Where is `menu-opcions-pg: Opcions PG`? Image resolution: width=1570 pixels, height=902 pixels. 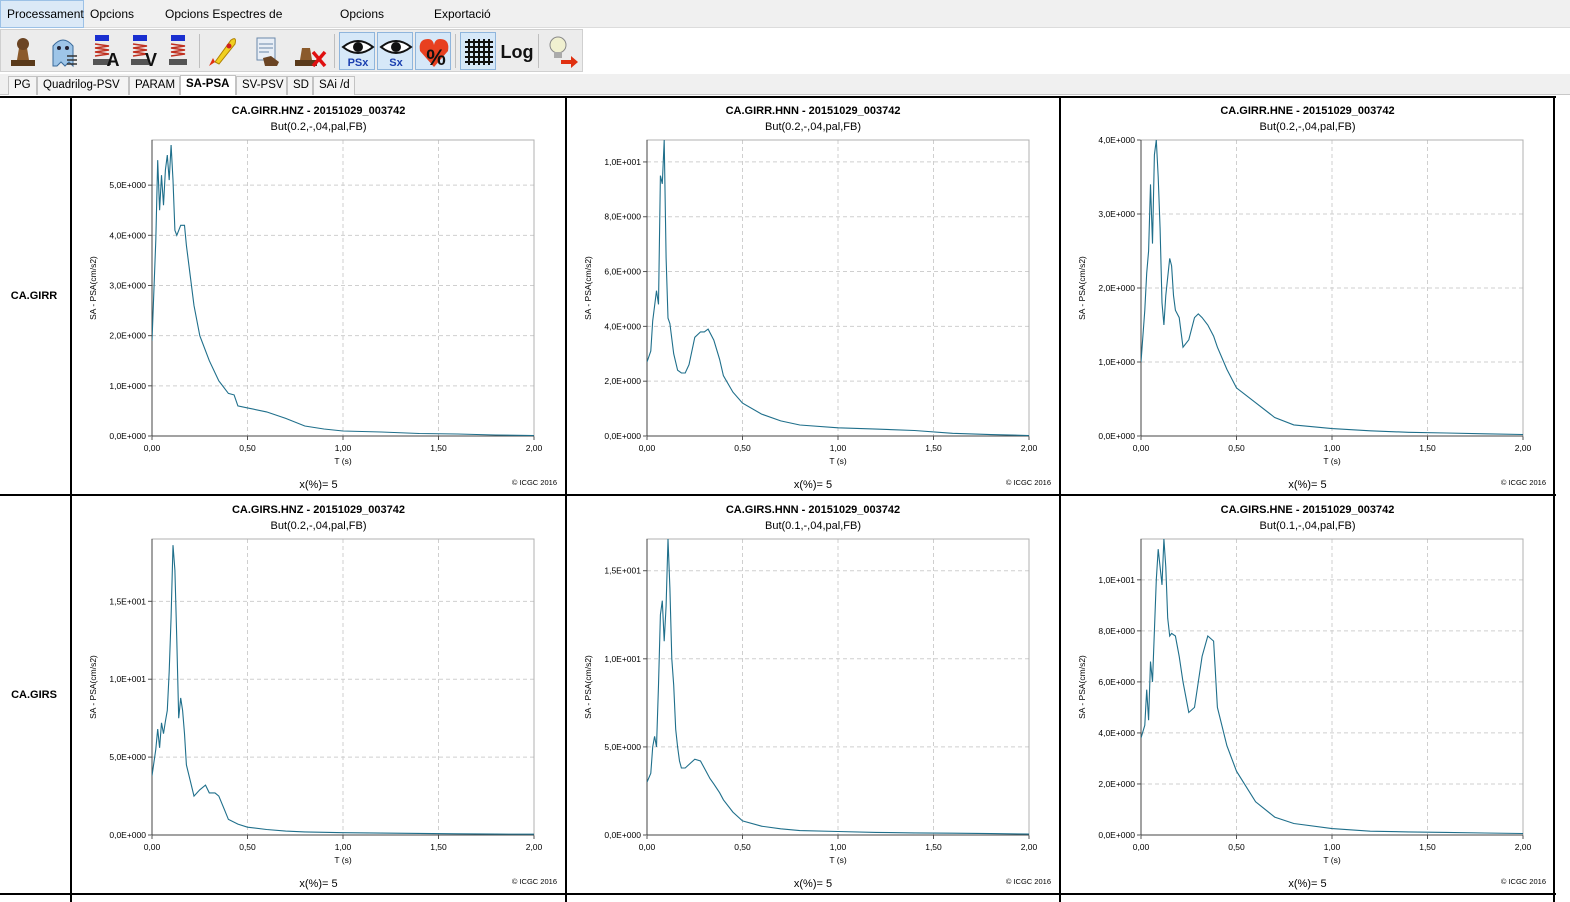
menu-opcions-pg: Opcions PG is located at coordinates (112, 28).